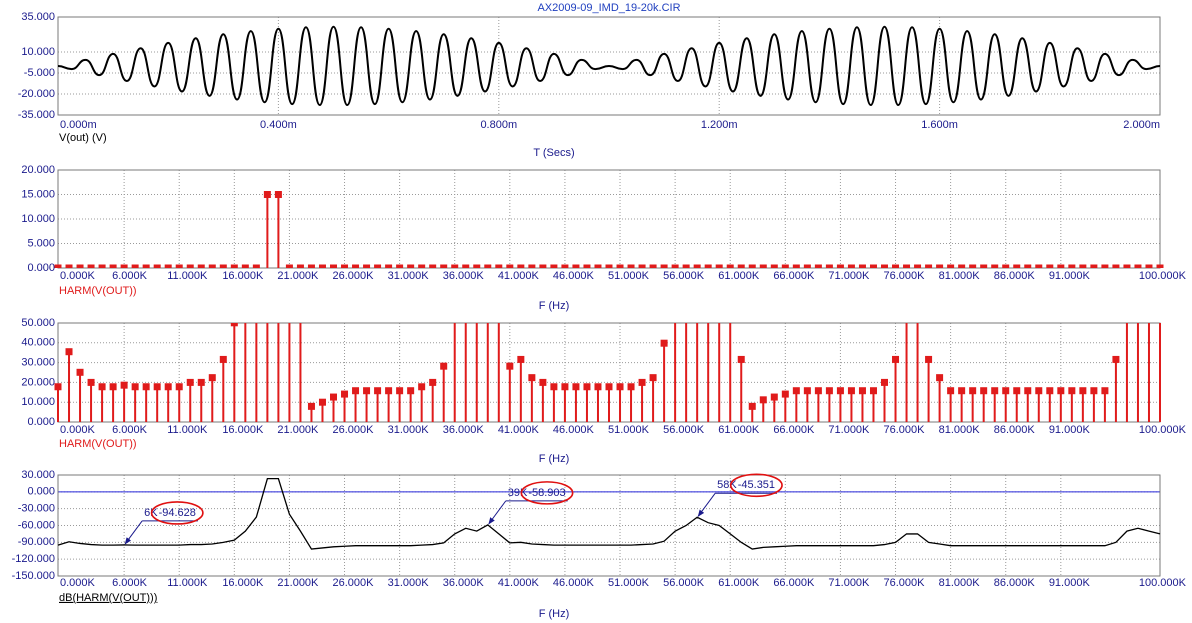  I want to click on y-tick-label: 15.000, so click(38, 194).